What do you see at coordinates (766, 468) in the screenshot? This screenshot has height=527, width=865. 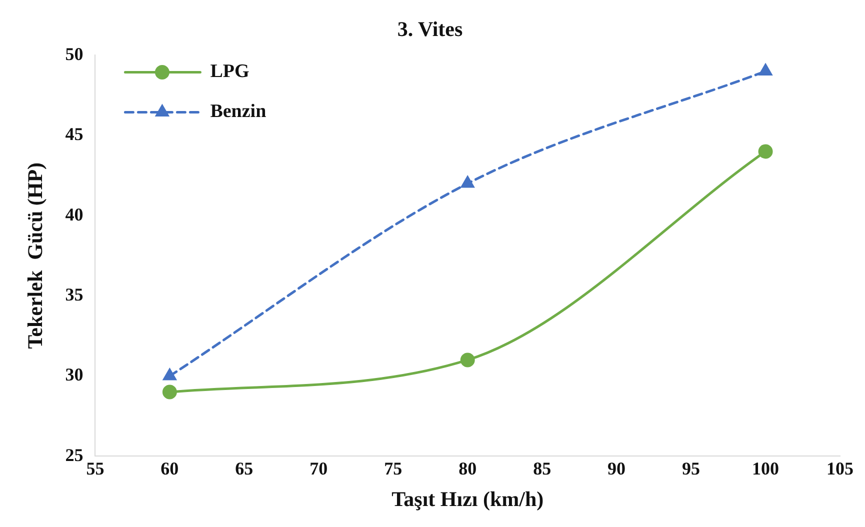 I see `x-tick-label: 100` at bounding box center [766, 468].